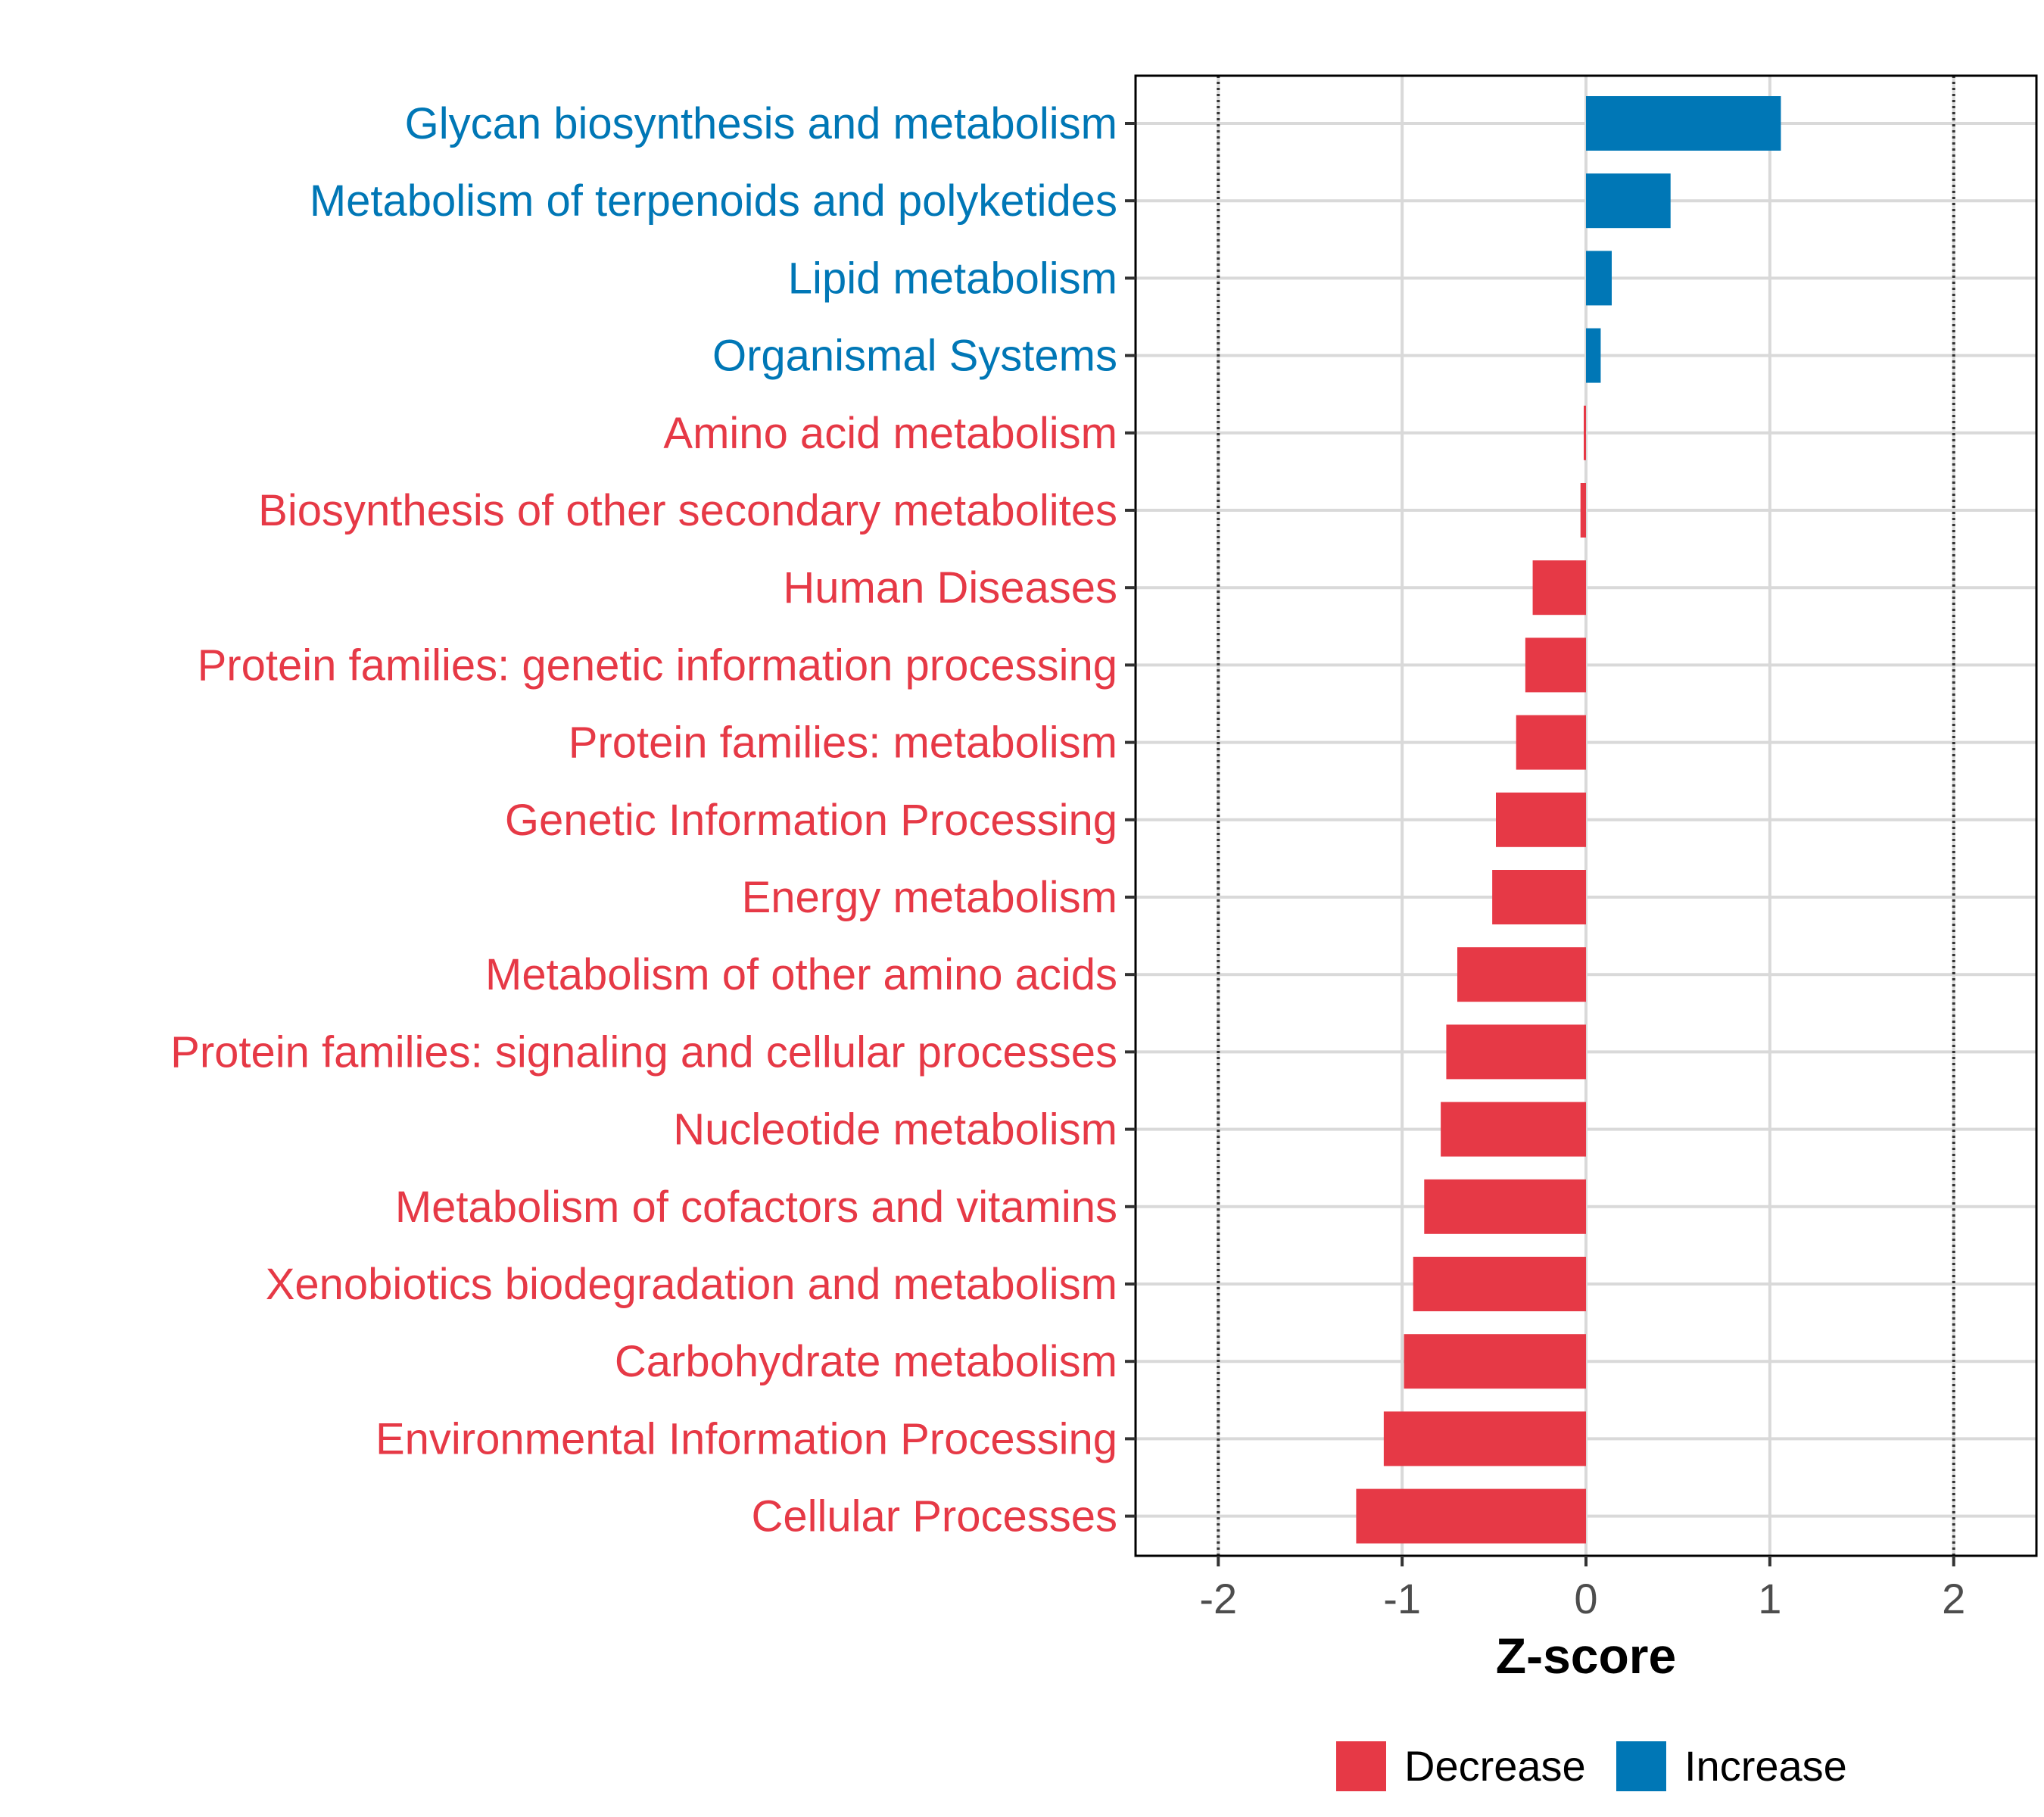 This screenshot has width=2044, height=1817. Describe the element at coordinates (1130, 820) in the screenshot. I see `y-axis-ticks` at that location.